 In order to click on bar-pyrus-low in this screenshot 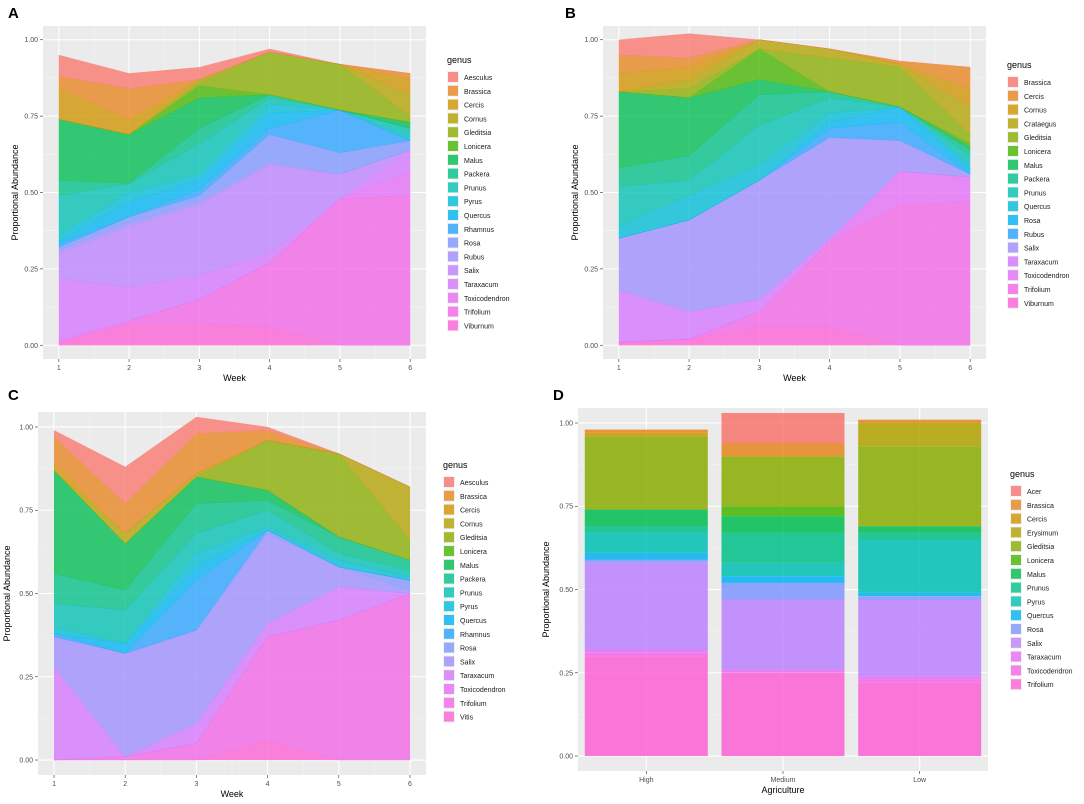, I will do `click(920, 566)`.